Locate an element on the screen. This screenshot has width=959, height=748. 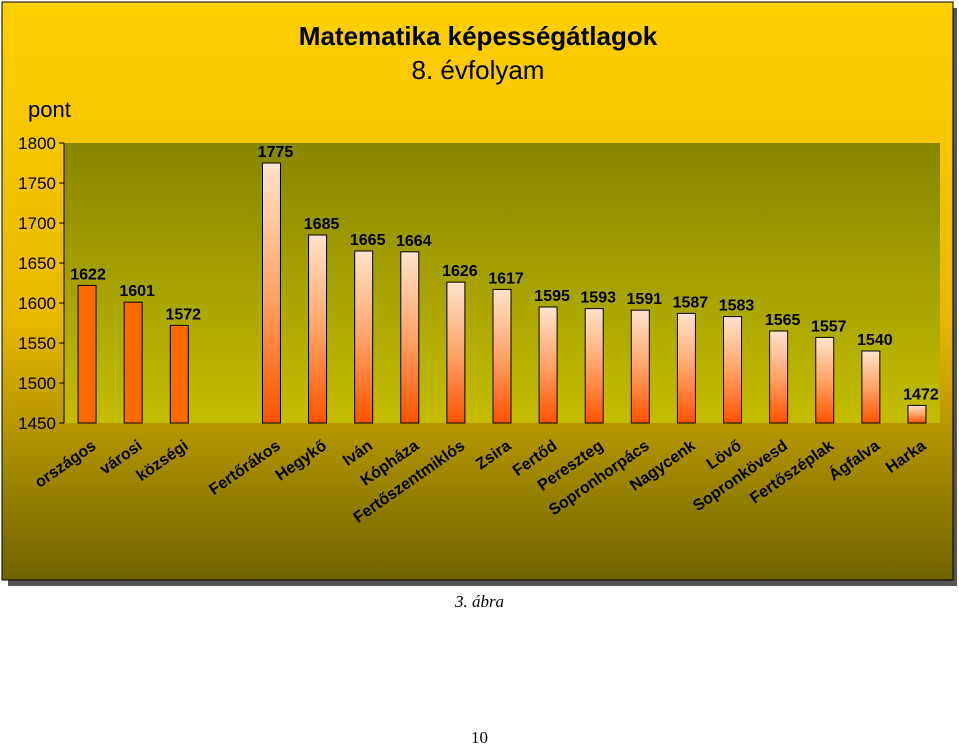
y-tick-label: 1500 is located at coordinates (37, 383).